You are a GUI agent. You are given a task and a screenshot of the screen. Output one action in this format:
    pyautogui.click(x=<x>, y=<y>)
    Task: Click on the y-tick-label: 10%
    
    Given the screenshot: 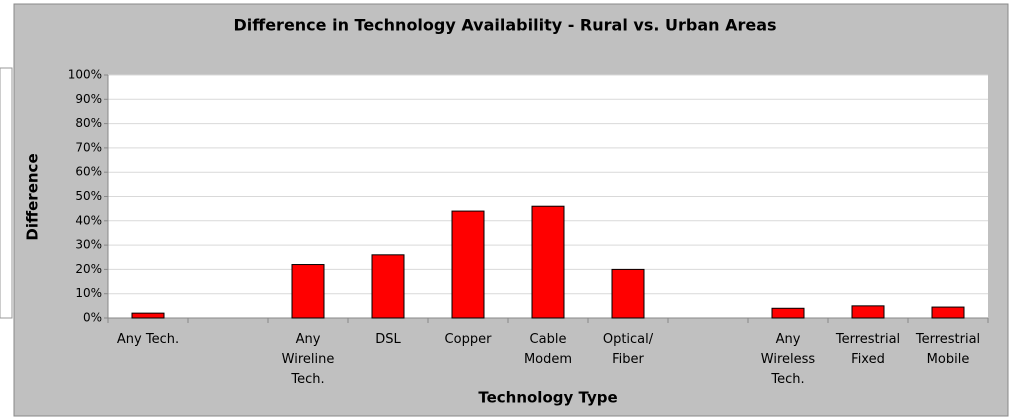 What is the action you would take?
    pyautogui.click(x=88, y=293)
    